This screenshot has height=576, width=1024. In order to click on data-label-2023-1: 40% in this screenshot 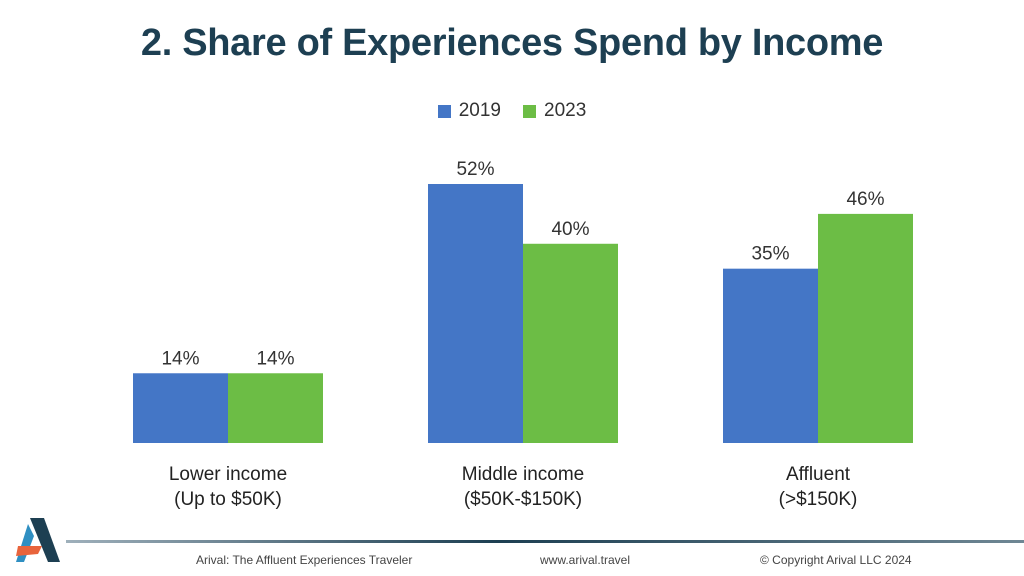, I will do `click(570, 229)`.